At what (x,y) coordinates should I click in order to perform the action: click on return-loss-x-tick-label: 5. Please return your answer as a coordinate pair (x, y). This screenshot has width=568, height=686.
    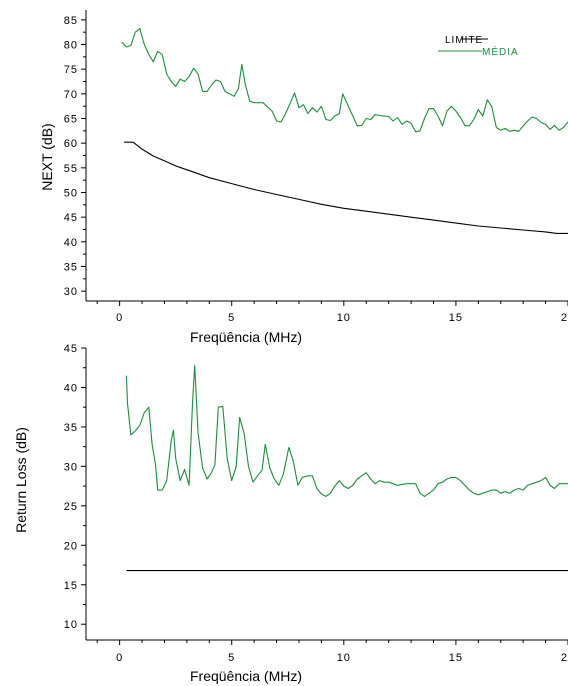
    Looking at the image, I should click on (231, 658).